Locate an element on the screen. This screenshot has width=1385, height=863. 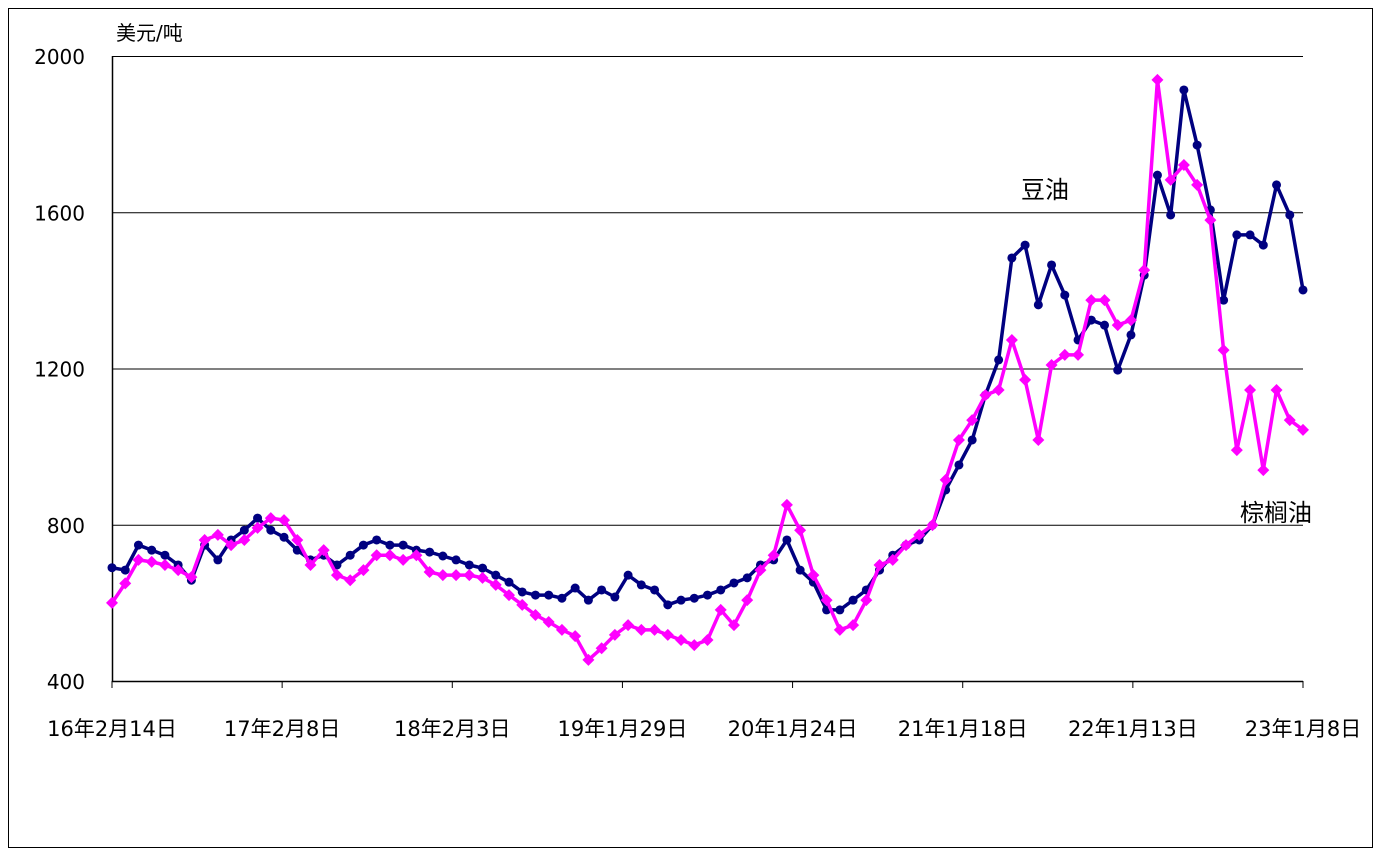
y-tick-label: 800 is located at coordinates (66, 526).